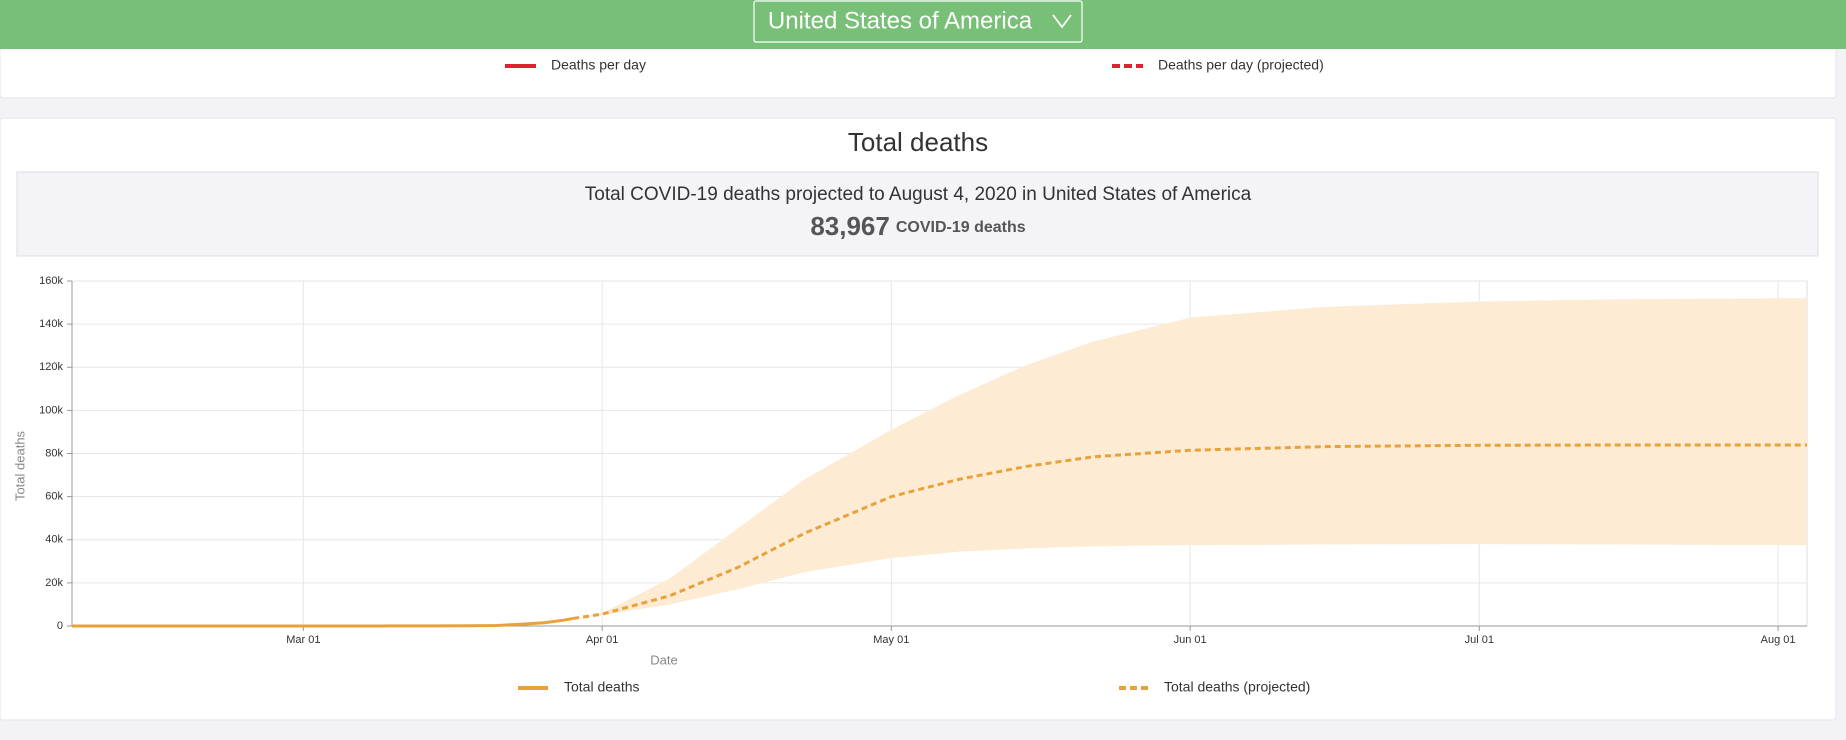 This screenshot has height=740, width=1846. I want to click on summary-total-line: 83,967 COVID-19 deaths, so click(917, 226).